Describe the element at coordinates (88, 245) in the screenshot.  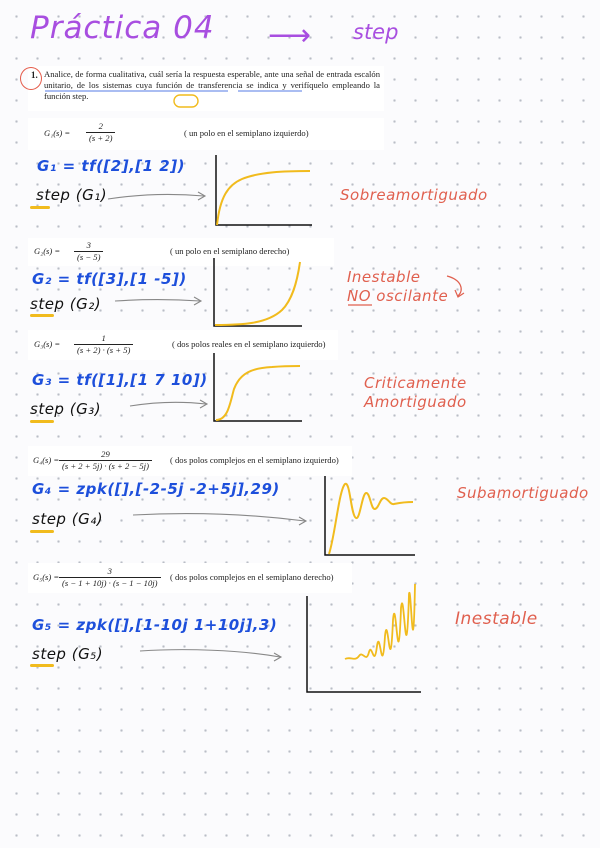
I see `tf-num-2: 3` at that location.